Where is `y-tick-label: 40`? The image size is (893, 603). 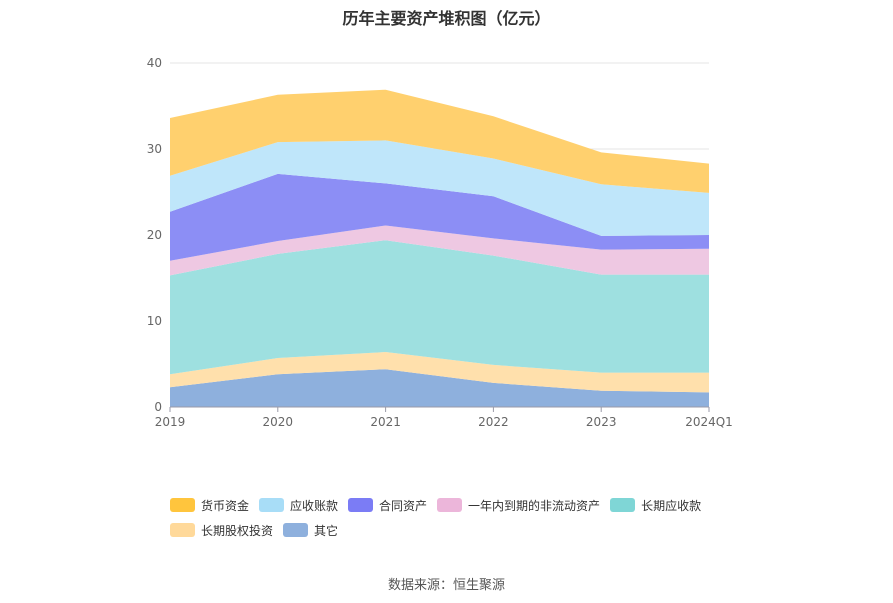 y-tick-label: 40 is located at coordinates (154, 63).